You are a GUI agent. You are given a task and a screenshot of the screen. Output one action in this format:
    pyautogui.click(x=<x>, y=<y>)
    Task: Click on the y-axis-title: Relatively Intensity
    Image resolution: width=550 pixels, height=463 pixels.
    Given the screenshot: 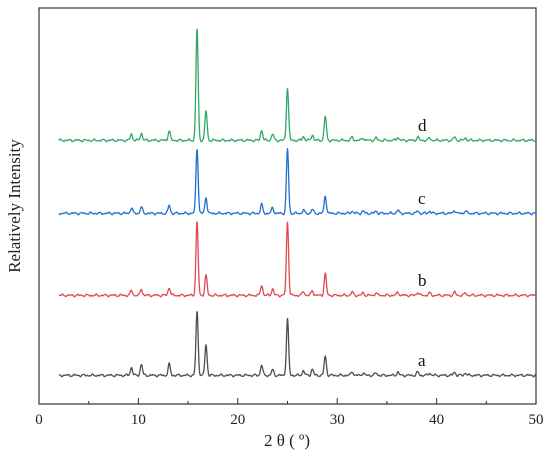 What is the action you would take?
    pyautogui.click(x=14, y=206)
    